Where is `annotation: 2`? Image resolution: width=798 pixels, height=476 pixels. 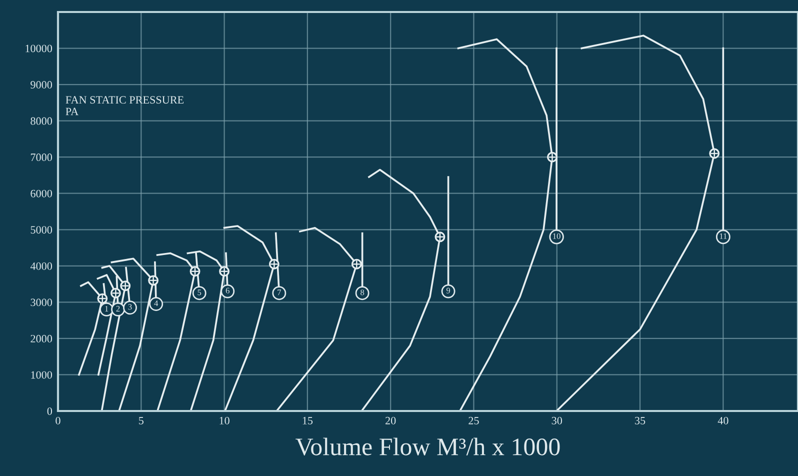 annotation: 2 is located at coordinates (118, 309).